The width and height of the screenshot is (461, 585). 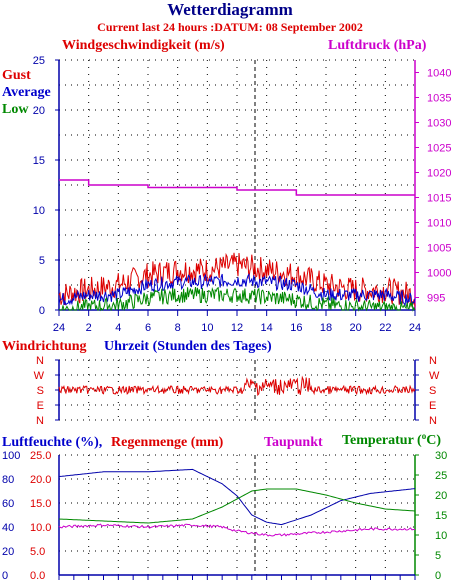 I want to click on x-tick-label: 4, so click(x=118, y=328).